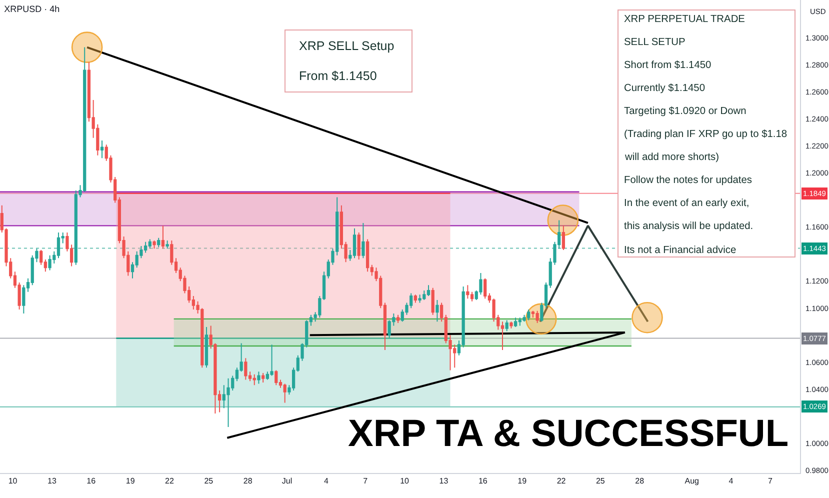  What do you see at coordinates (346, 61) in the screenshot?
I see `text: XRP SELL Setup From $1.1450` at bounding box center [346, 61].